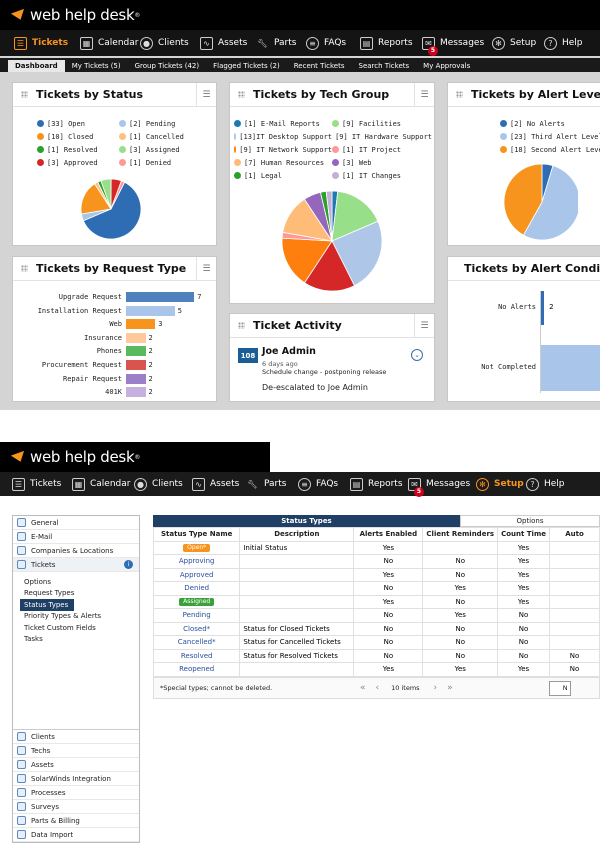  What do you see at coordinates (128, 564) in the screenshot?
I see `info-icon: i` at bounding box center [128, 564].